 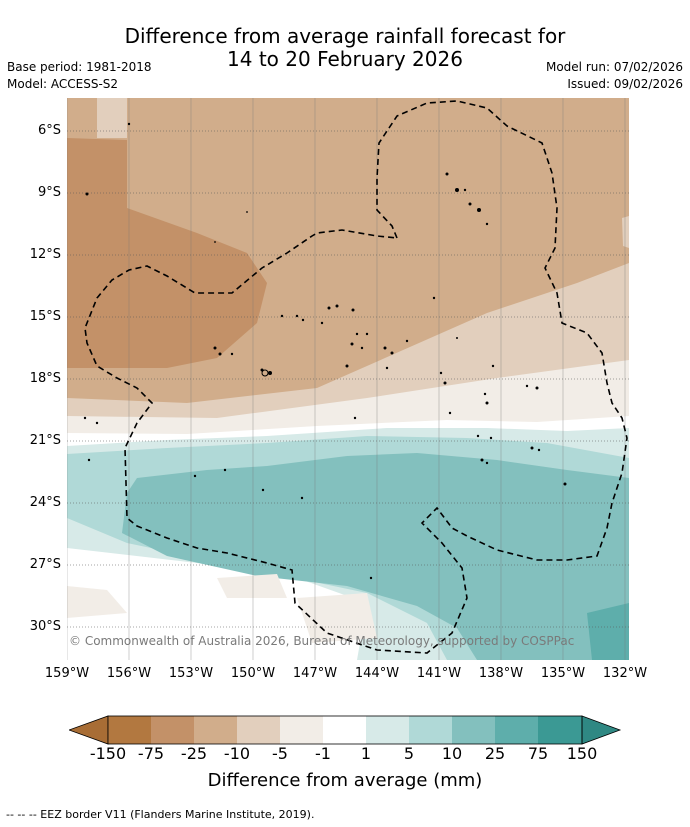 What do you see at coordinates (280, 753) in the screenshot?
I see `colorbar-tick-neg5: -5` at bounding box center [280, 753].